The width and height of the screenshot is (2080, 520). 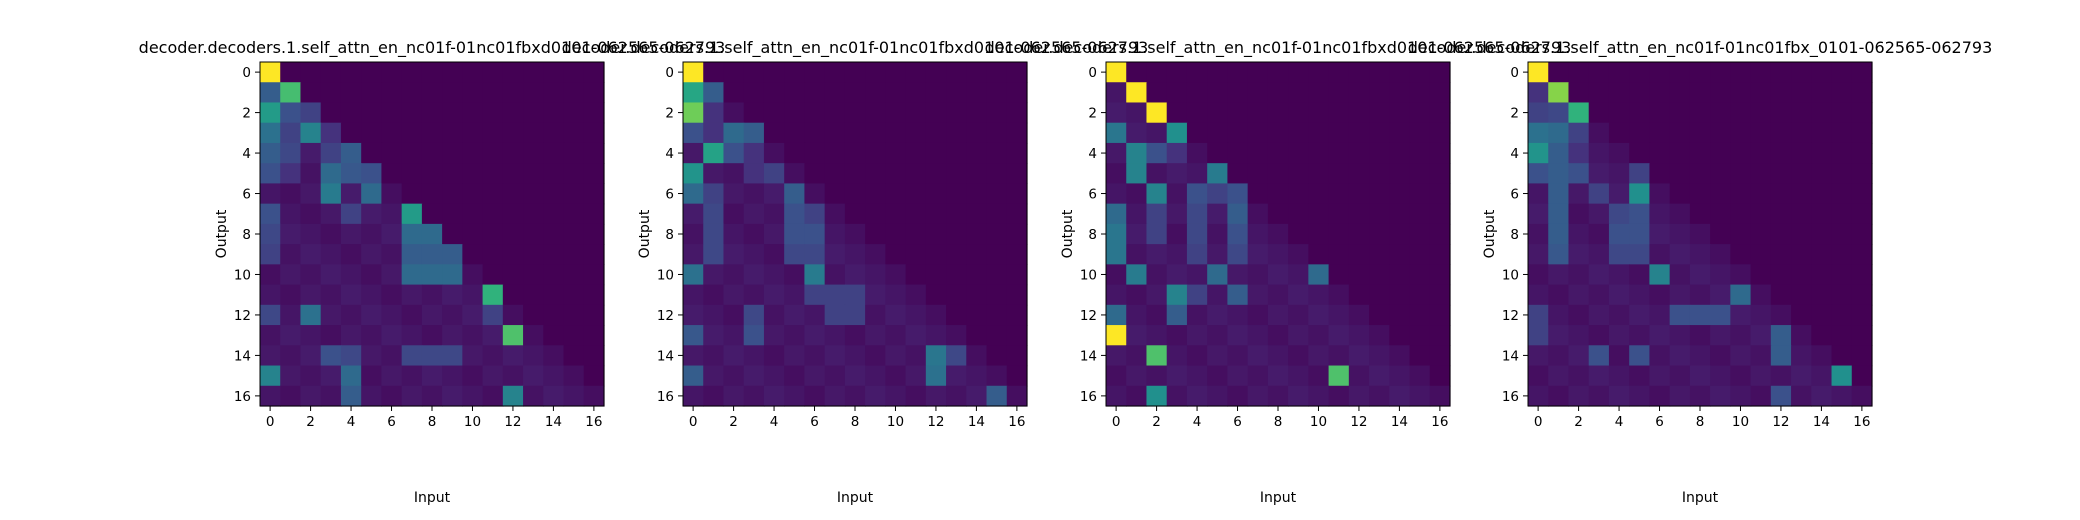 I want to click on y-tick-label: 8, so click(x=1092, y=235).